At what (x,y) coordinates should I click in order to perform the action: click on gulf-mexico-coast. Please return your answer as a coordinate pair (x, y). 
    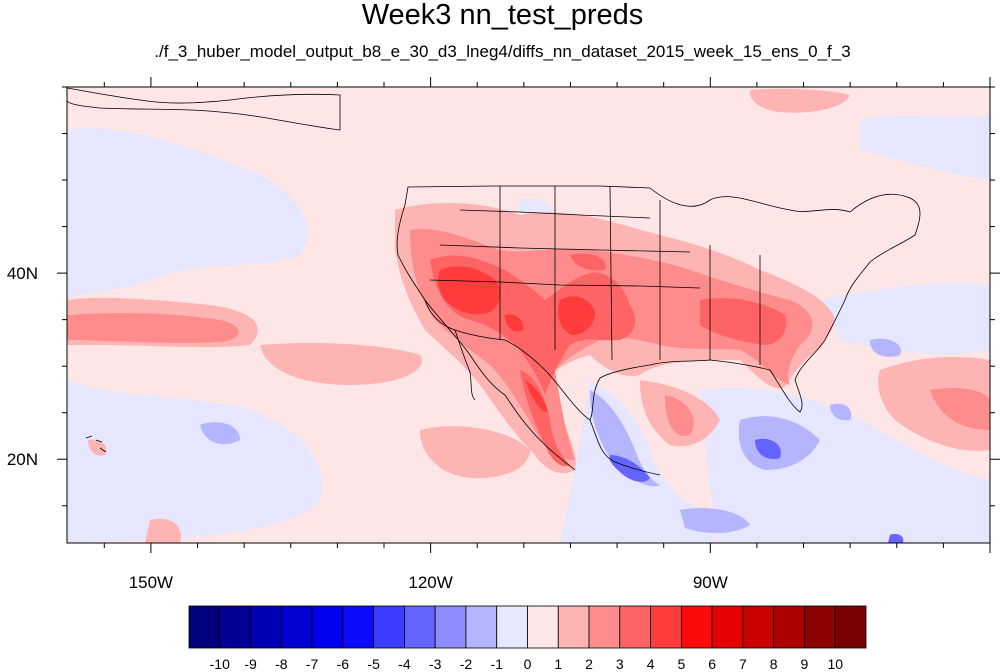
    Looking at the image, I should click on (625, 447).